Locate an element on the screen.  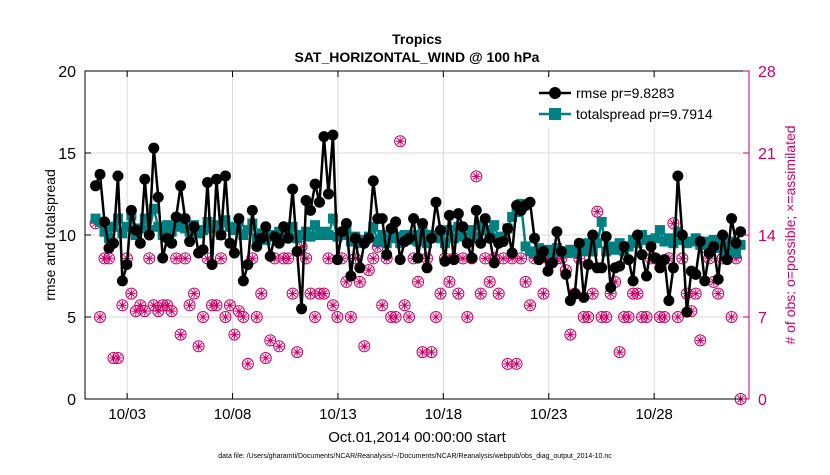
x-tick-label: 10/08 is located at coordinates (233, 414).